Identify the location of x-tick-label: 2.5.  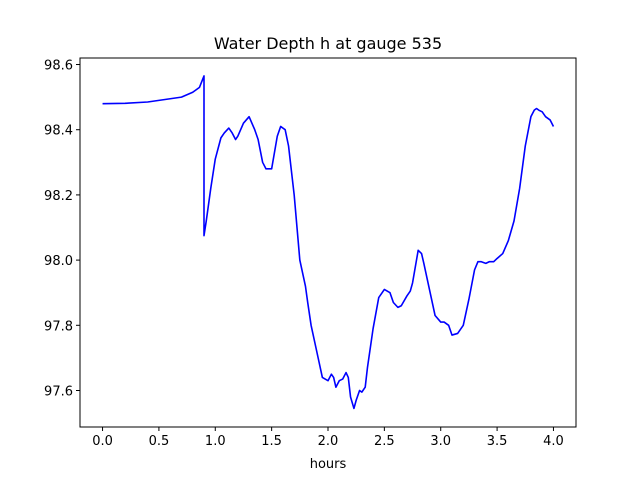
(384, 441).